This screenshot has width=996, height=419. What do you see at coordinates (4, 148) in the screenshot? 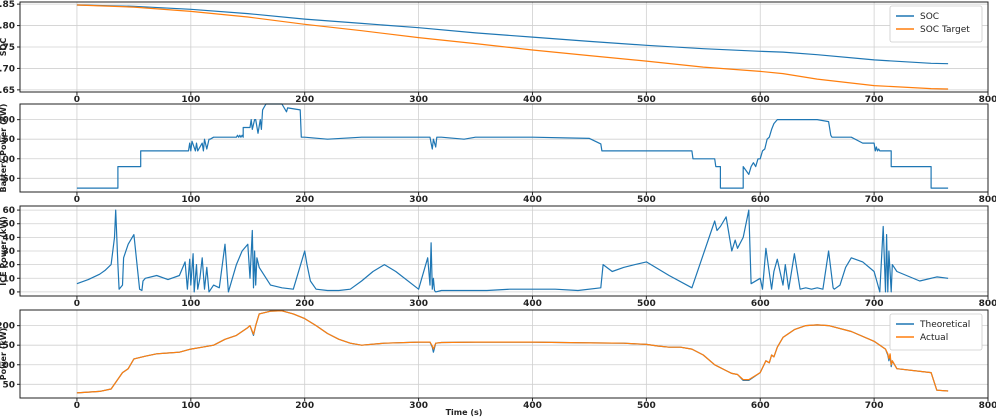
I see `y-axis-label: Battery Power (kW)` at bounding box center [4, 148].